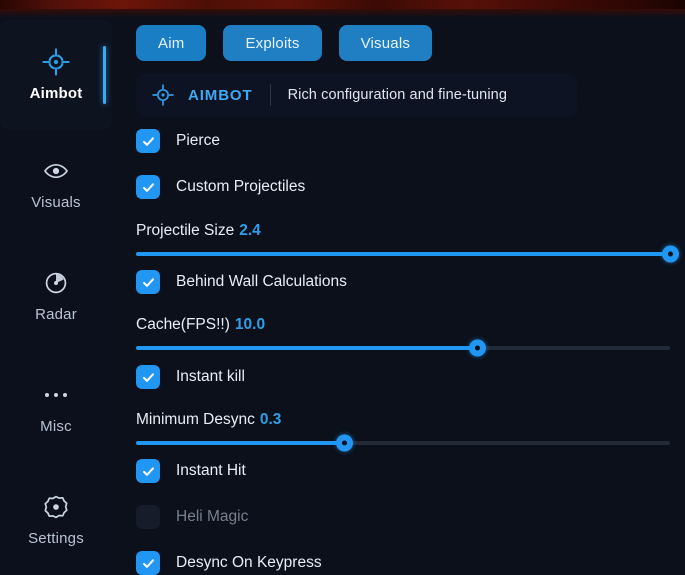  I want to click on sidebar-item-misc: Misc, so click(56, 408).